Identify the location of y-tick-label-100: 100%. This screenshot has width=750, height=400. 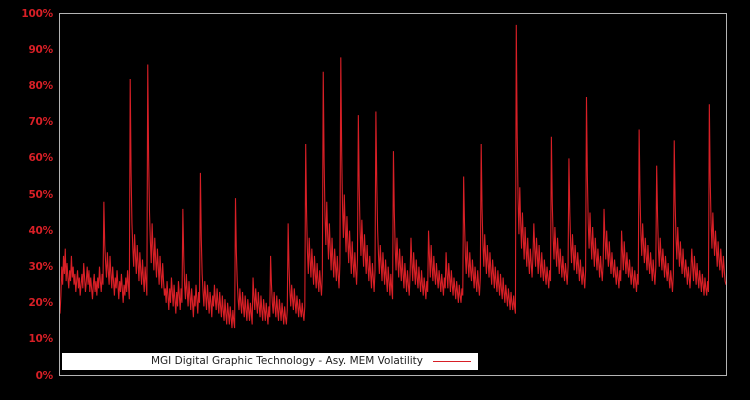
(37, 13).